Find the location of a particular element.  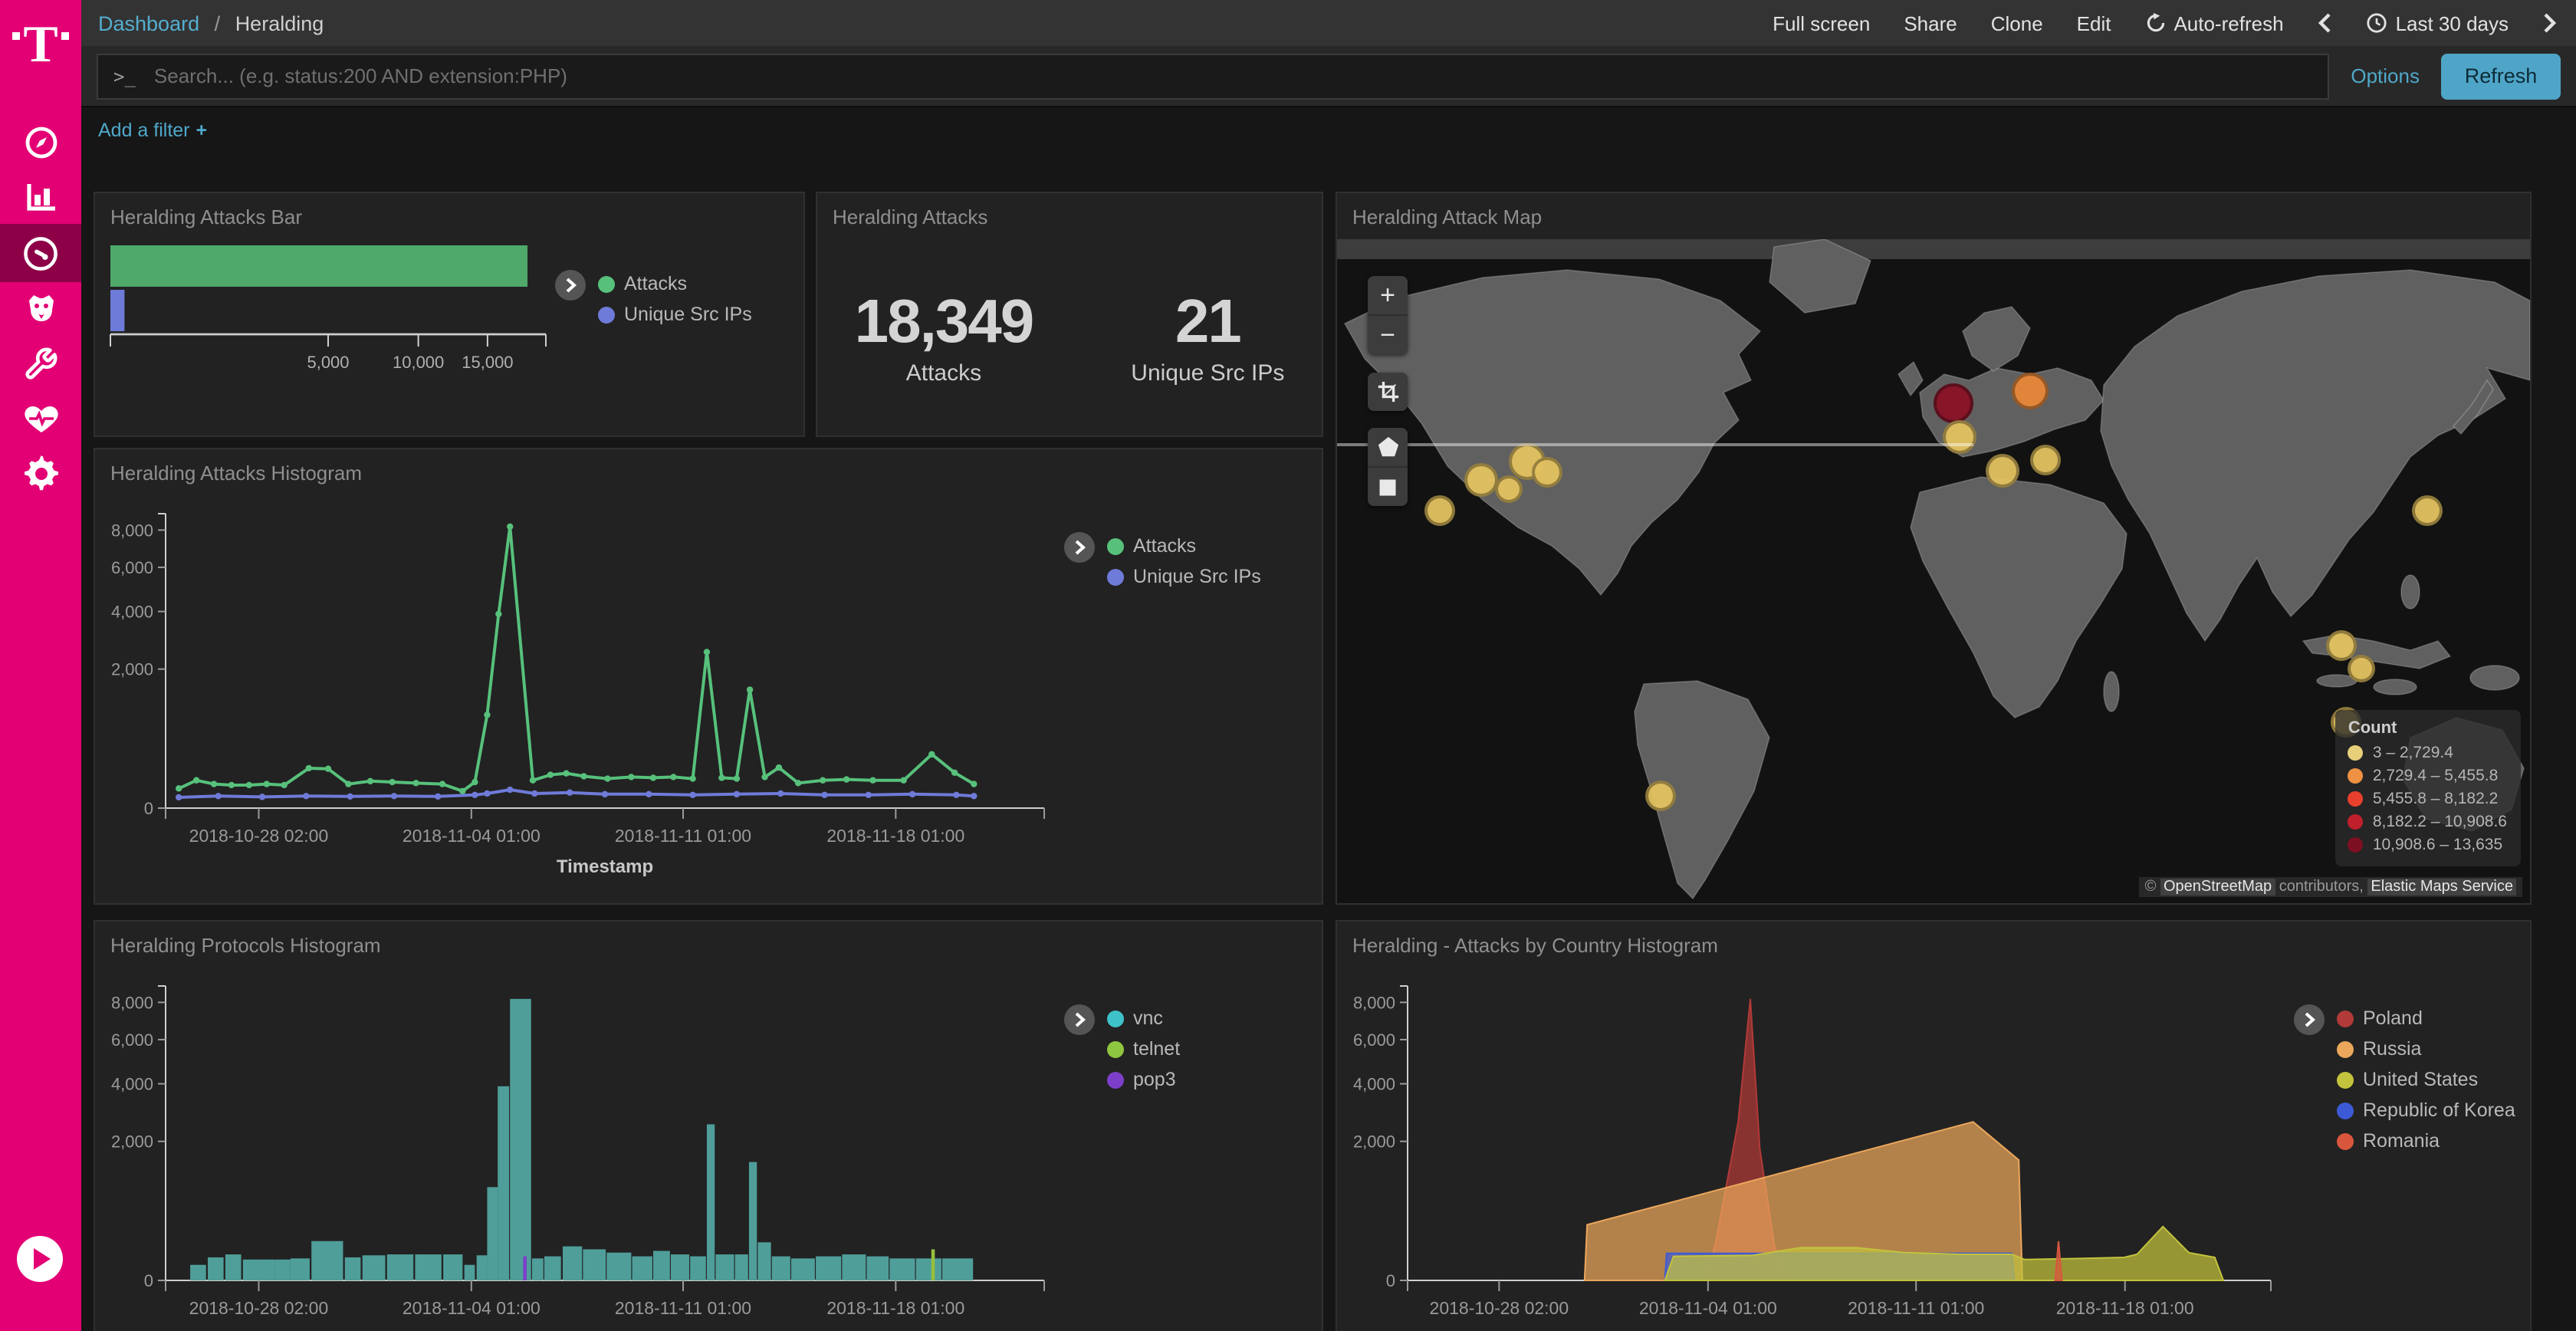

map-legend-range-row: 10,908.6 – 13,635 is located at coordinates (2427, 845).